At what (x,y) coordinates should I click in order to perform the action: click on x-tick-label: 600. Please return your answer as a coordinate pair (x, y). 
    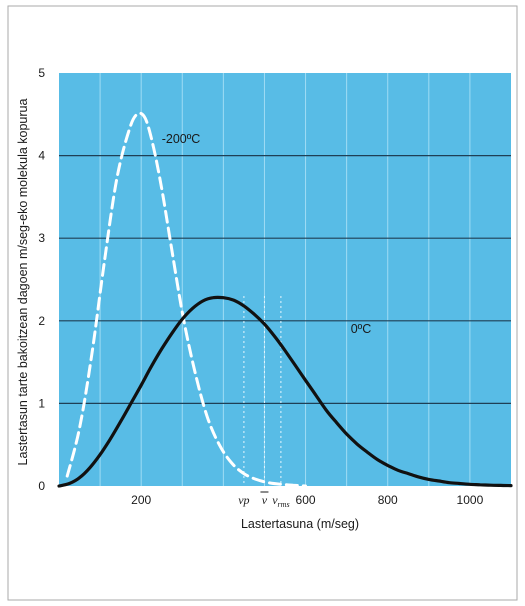
    Looking at the image, I should click on (306, 500).